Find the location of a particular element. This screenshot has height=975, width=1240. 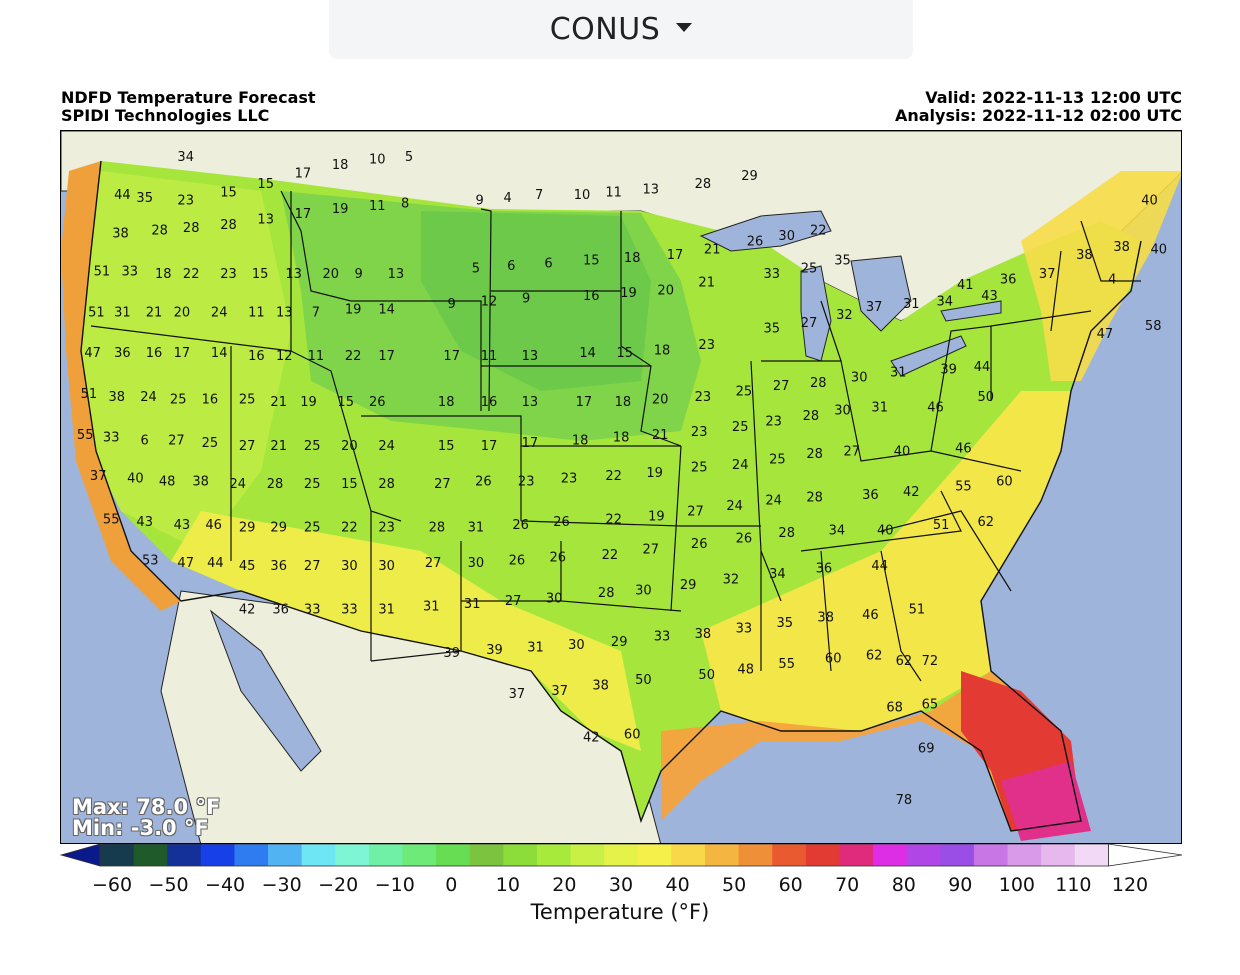

station-temp-label: 62 is located at coordinates (874, 656).